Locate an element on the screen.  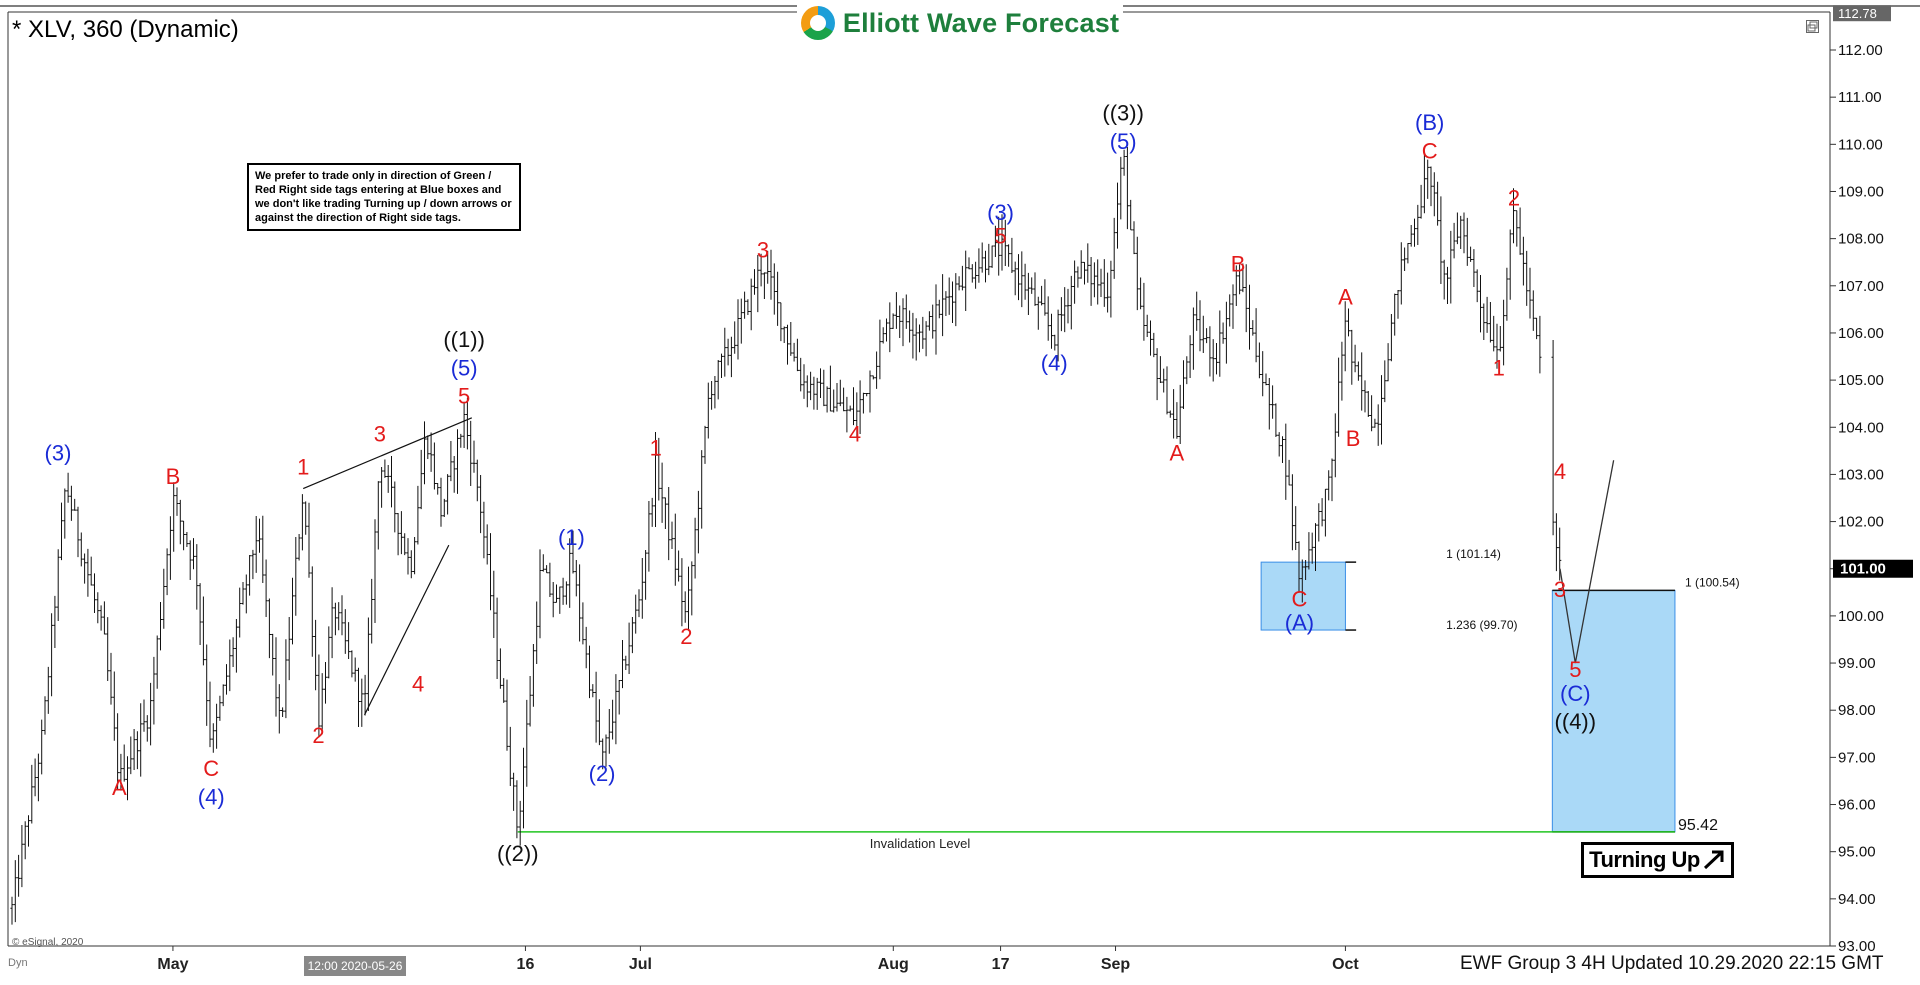
price-tick-label: 106.00 is located at coordinates (1861, 333).